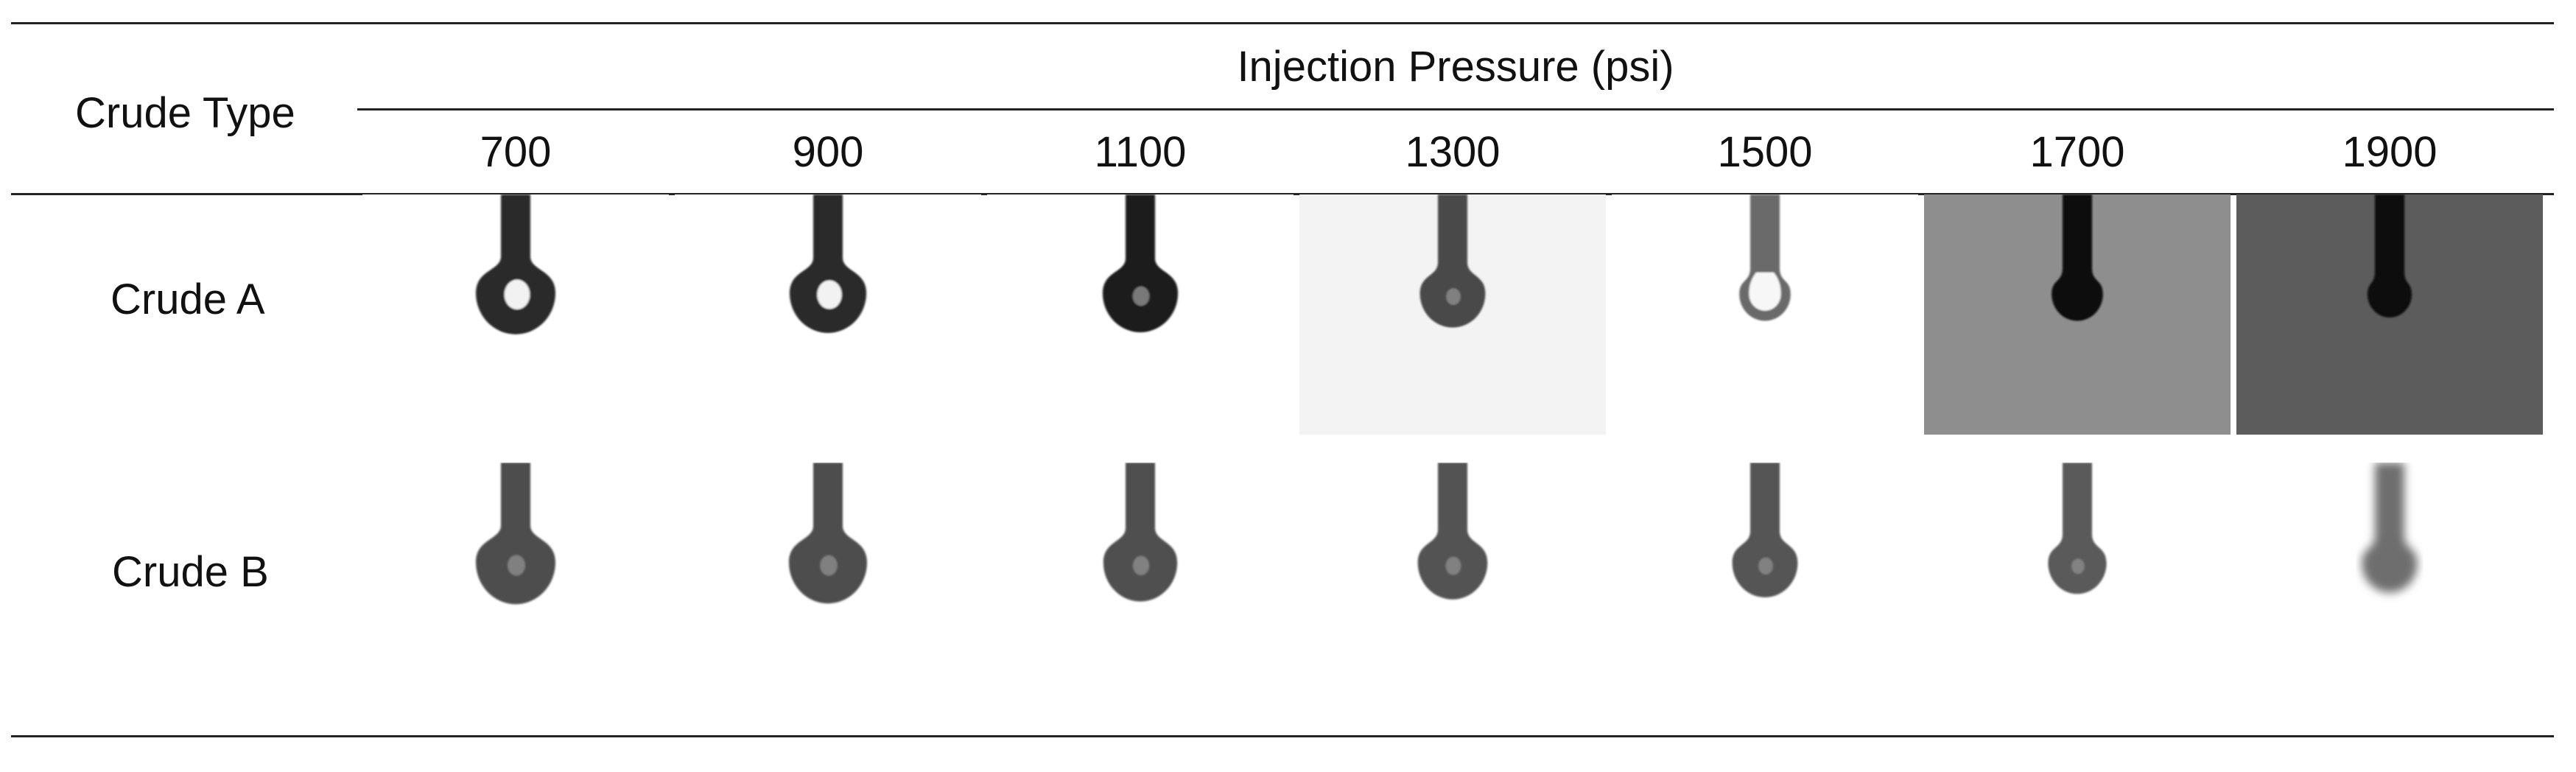 Image resolution: width=2576 pixels, height=772 pixels. I want to click on row-header-label: Crude Type, so click(185, 113).